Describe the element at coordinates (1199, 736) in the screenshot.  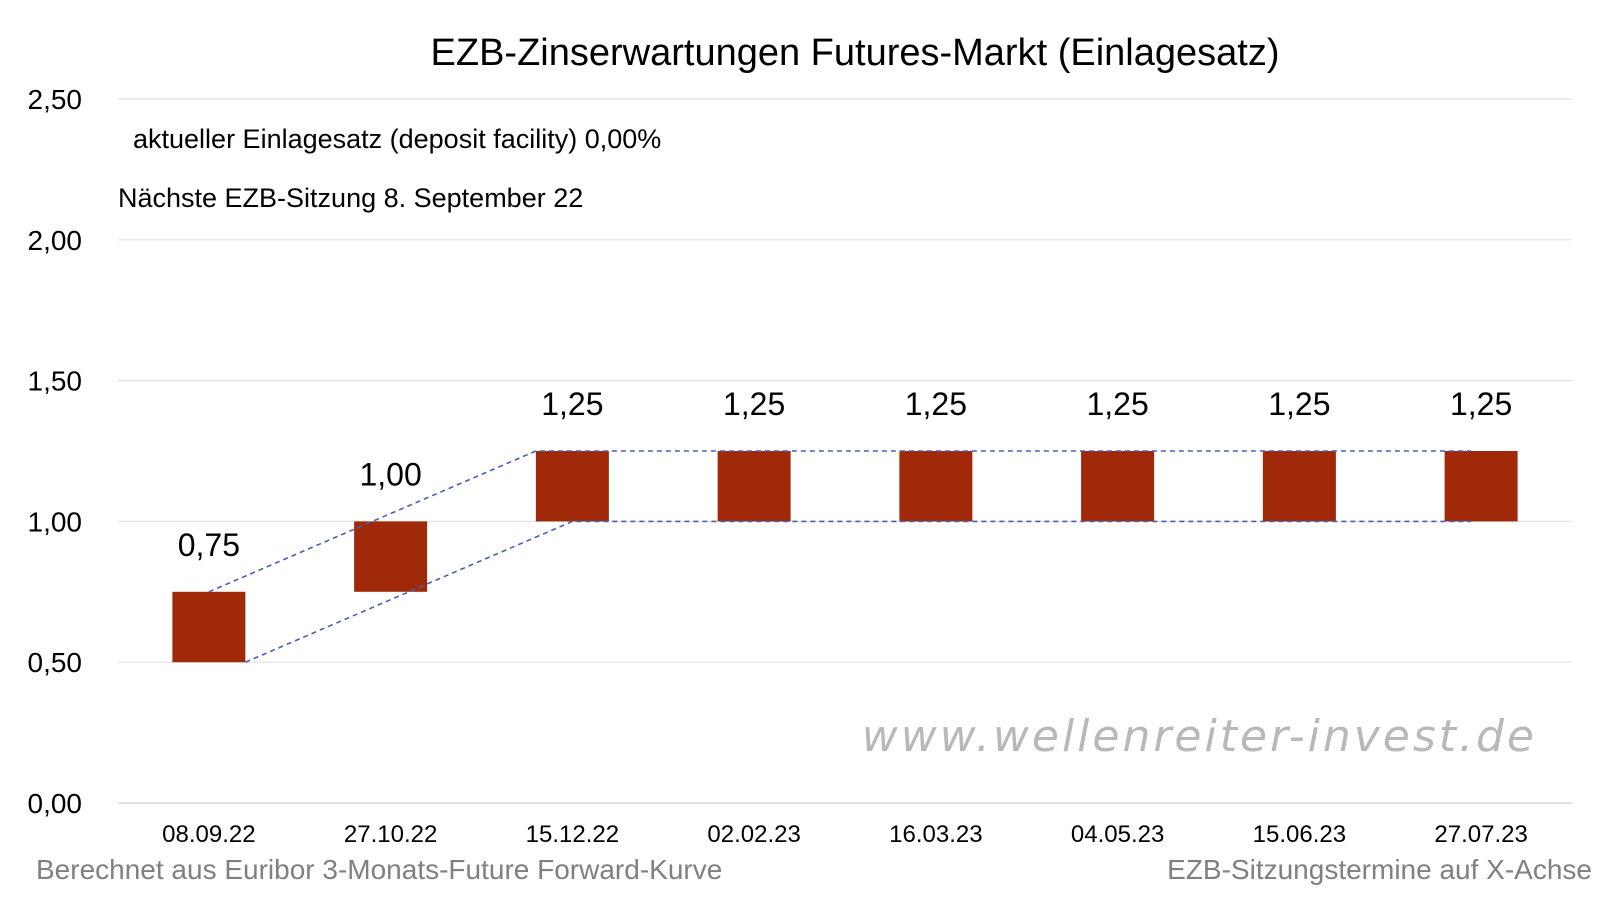
I see `watermark: www.wellenreiter-invest.de` at that location.